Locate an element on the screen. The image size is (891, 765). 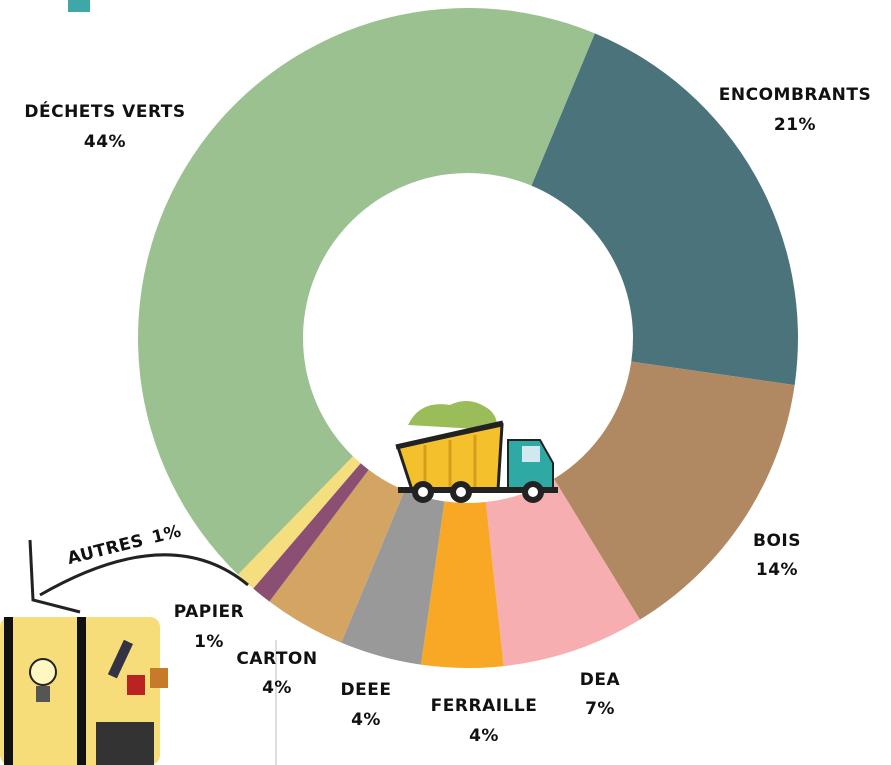
slice-label: BOIS is located at coordinates (777, 541).